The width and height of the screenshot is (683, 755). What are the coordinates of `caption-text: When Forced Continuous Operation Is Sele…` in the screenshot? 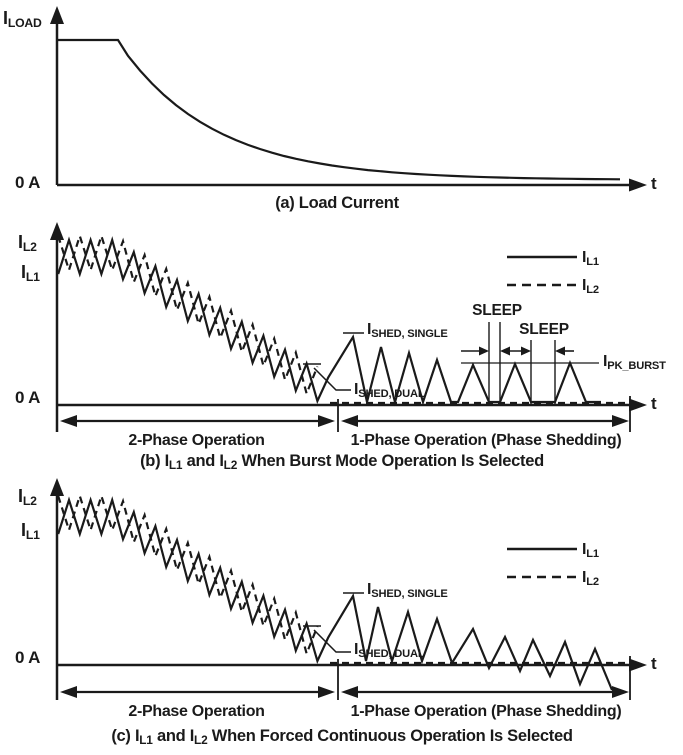 It's located at (392, 736).